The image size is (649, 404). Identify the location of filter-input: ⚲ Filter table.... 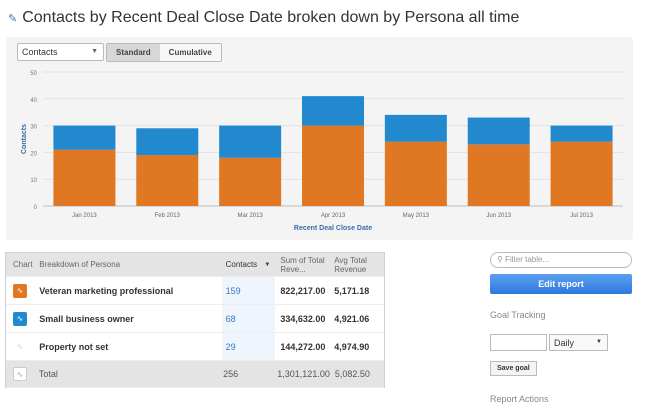
(561, 260).